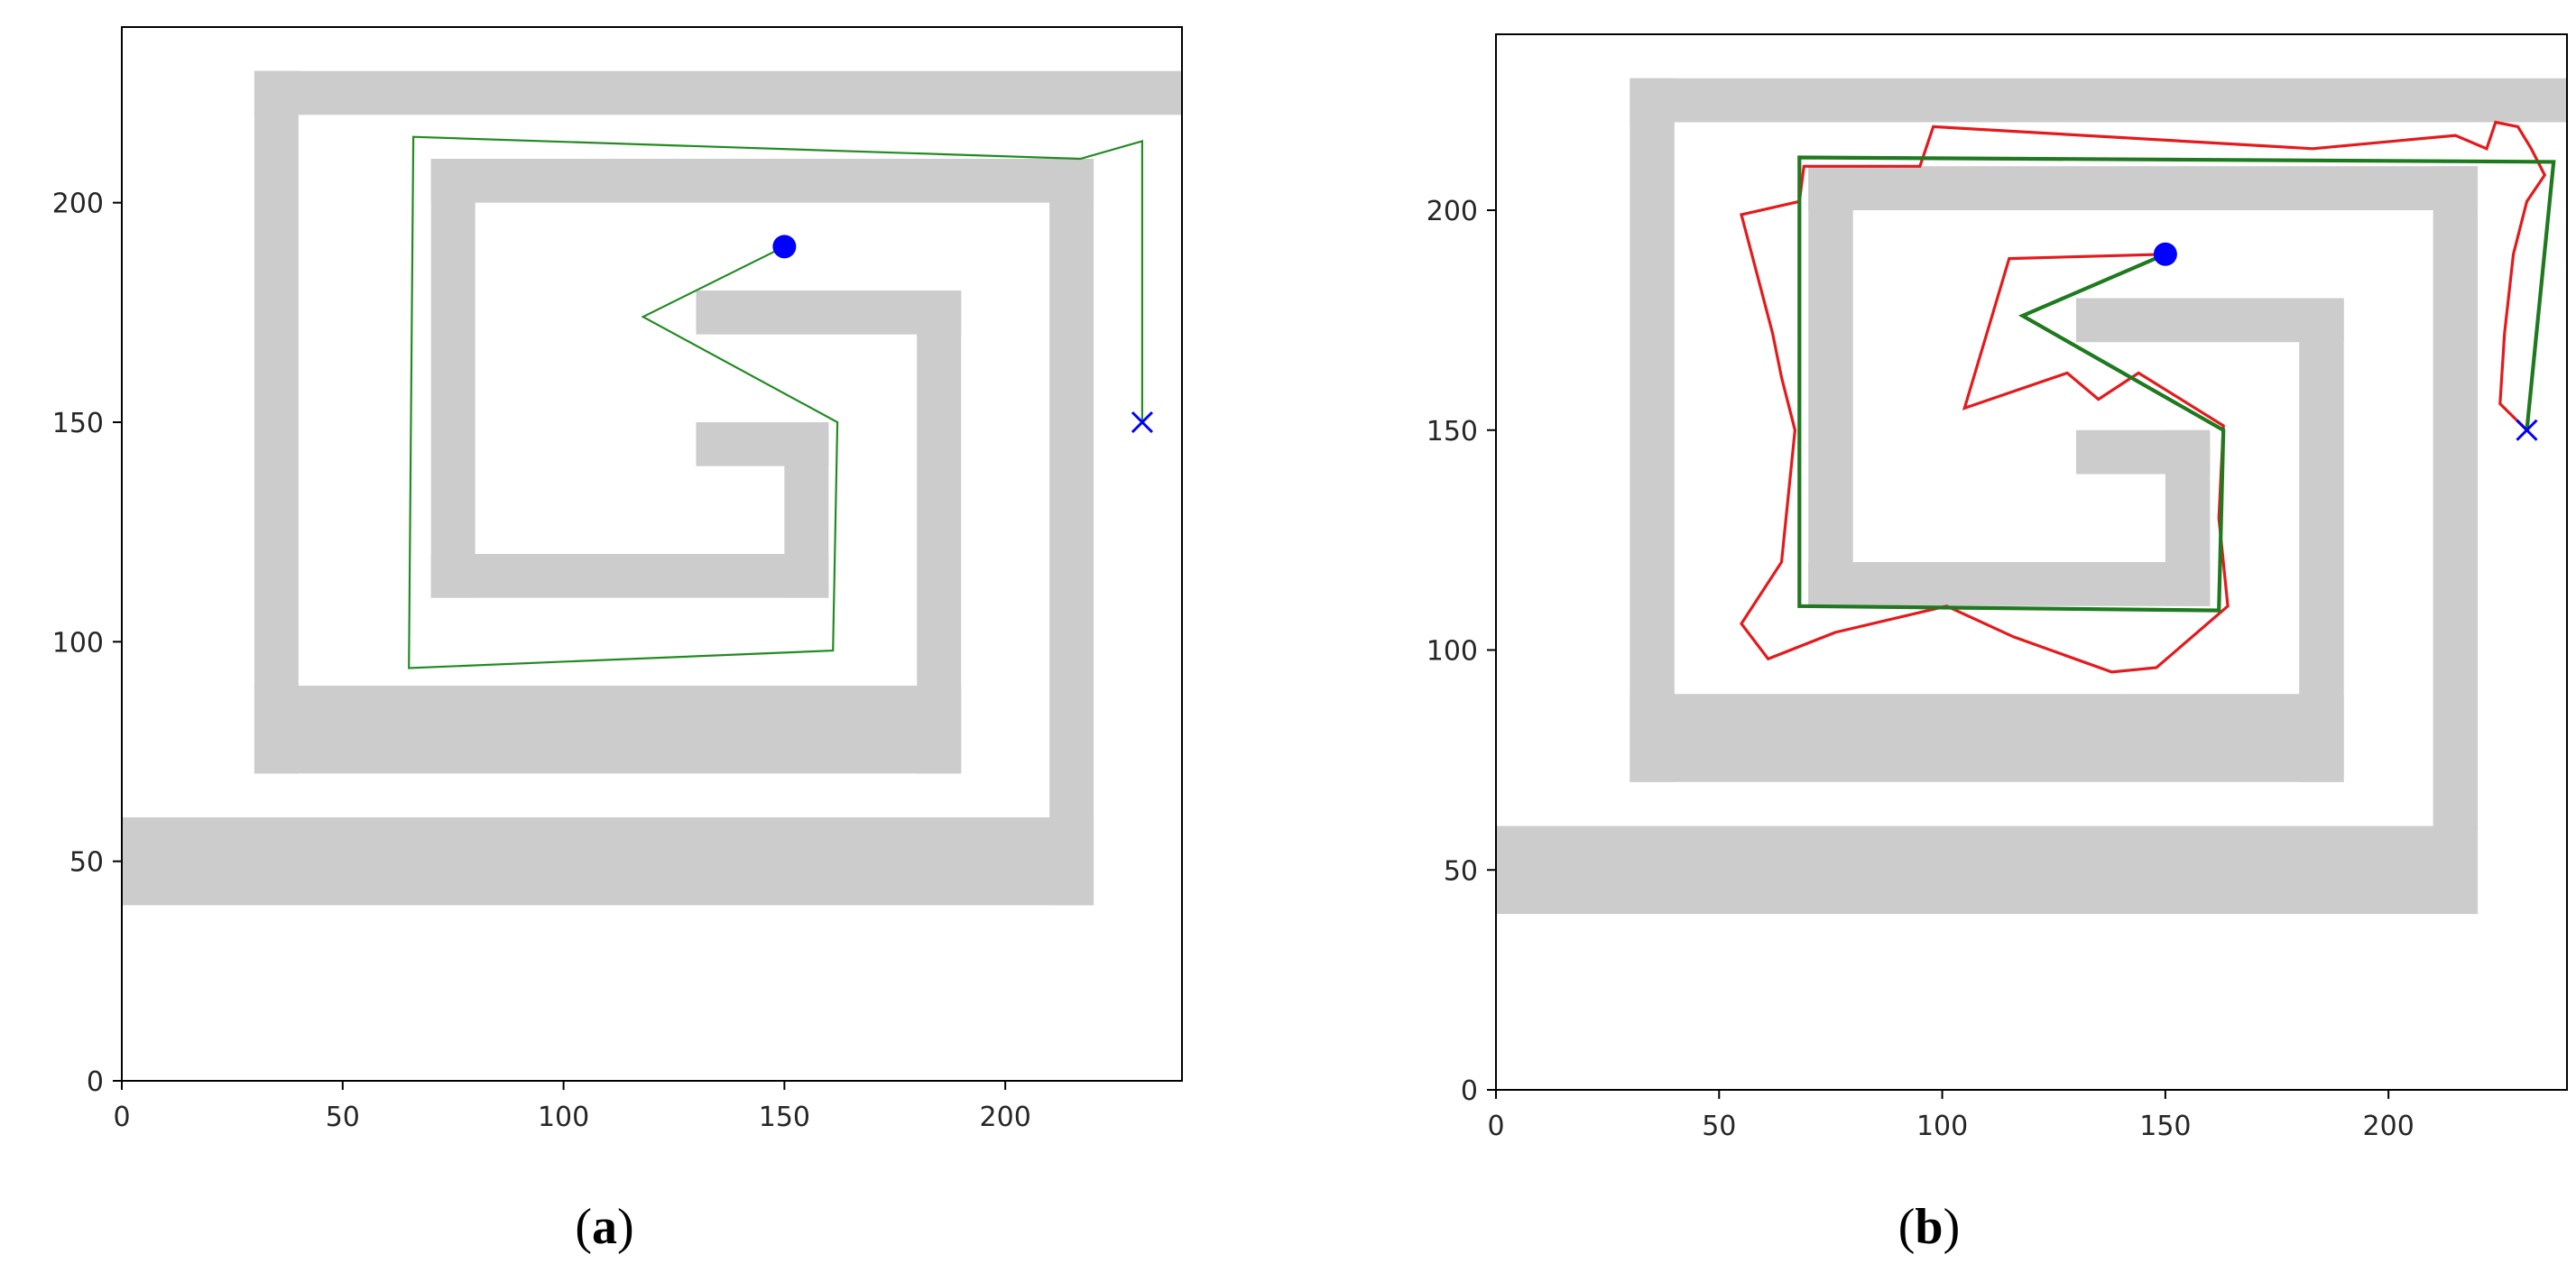 The height and width of the screenshot is (1273, 2576). I want to click on panel-label: (b), so click(1929, 1227).